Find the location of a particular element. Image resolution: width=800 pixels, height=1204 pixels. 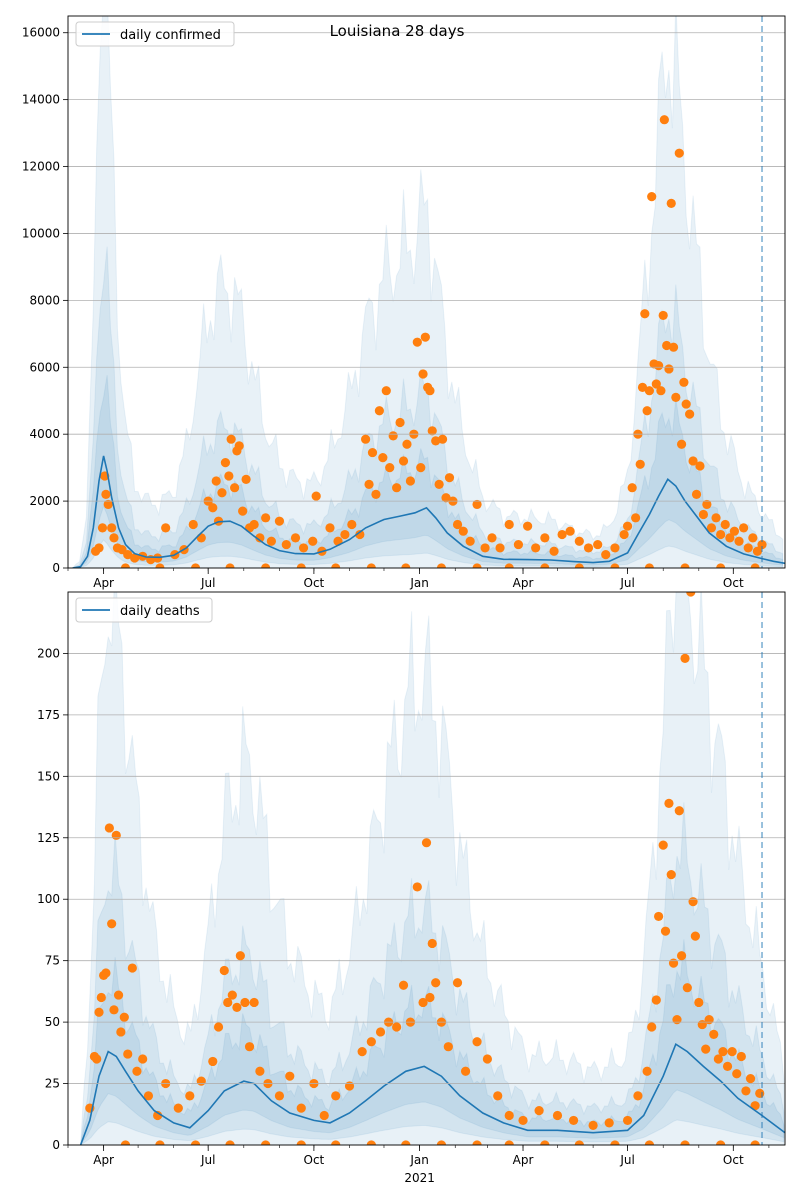

x-tick-label: Jul is located at coordinates (207, 583).